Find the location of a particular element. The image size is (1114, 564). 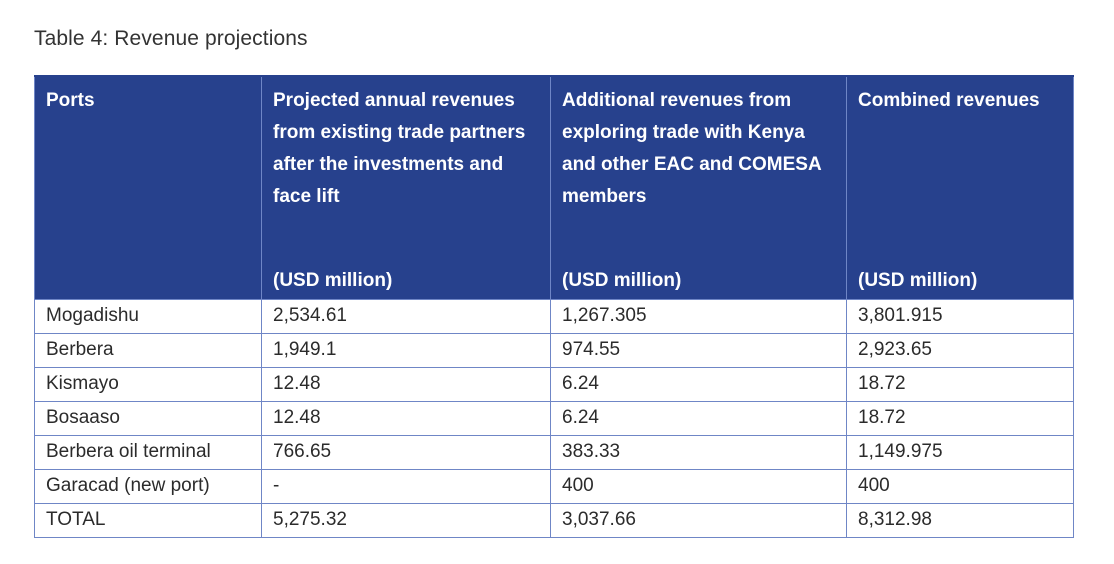

header-cell-combined-revenues: Combined revenues (USD million) is located at coordinates (960, 187).